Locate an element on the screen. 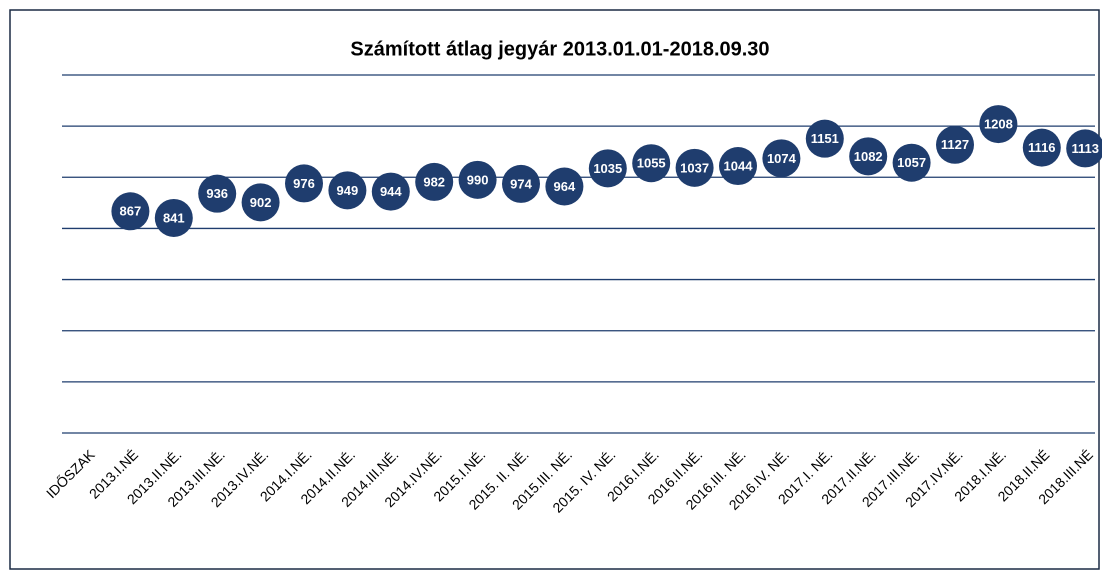 The height and width of the screenshot is (570, 1102). data-label: 944 is located at coordinates (391, 191).